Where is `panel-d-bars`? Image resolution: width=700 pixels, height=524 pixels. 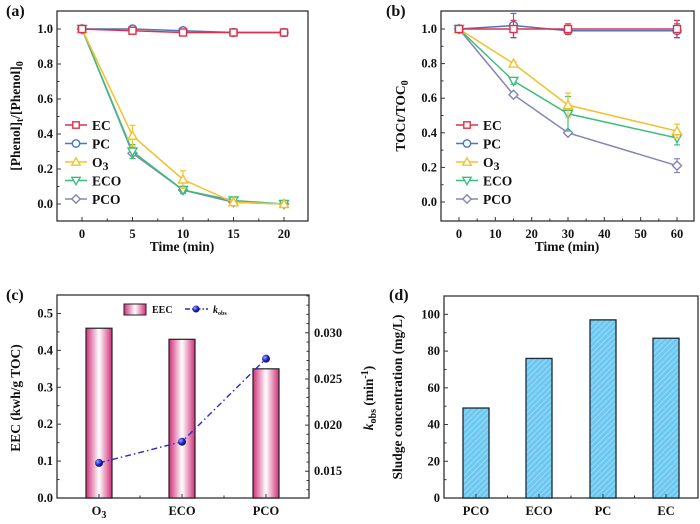
panel-d-bars is located at coordinates (571, 409).